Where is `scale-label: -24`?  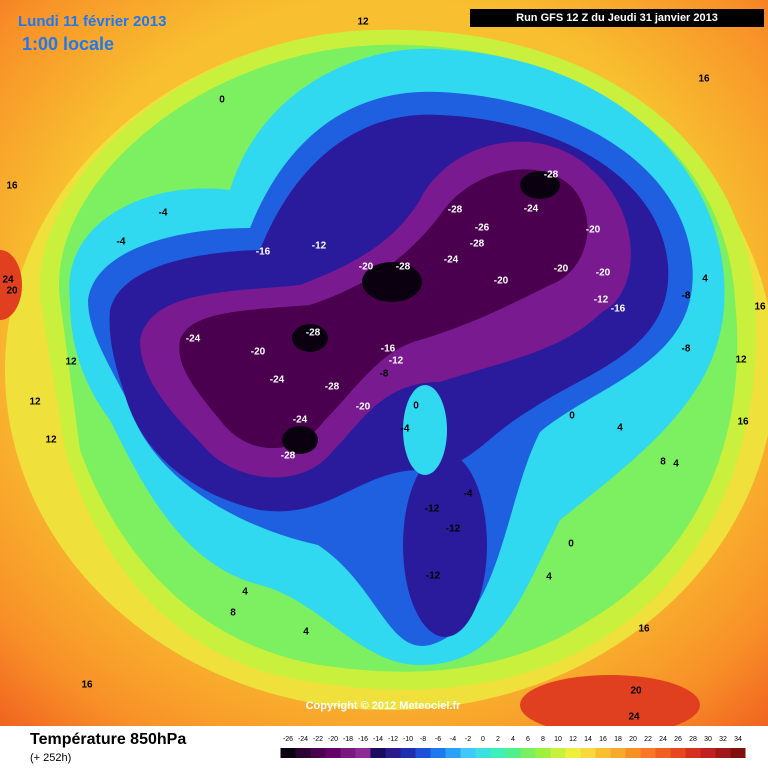 scale-label: -24 is located at coordinates (303, 739).